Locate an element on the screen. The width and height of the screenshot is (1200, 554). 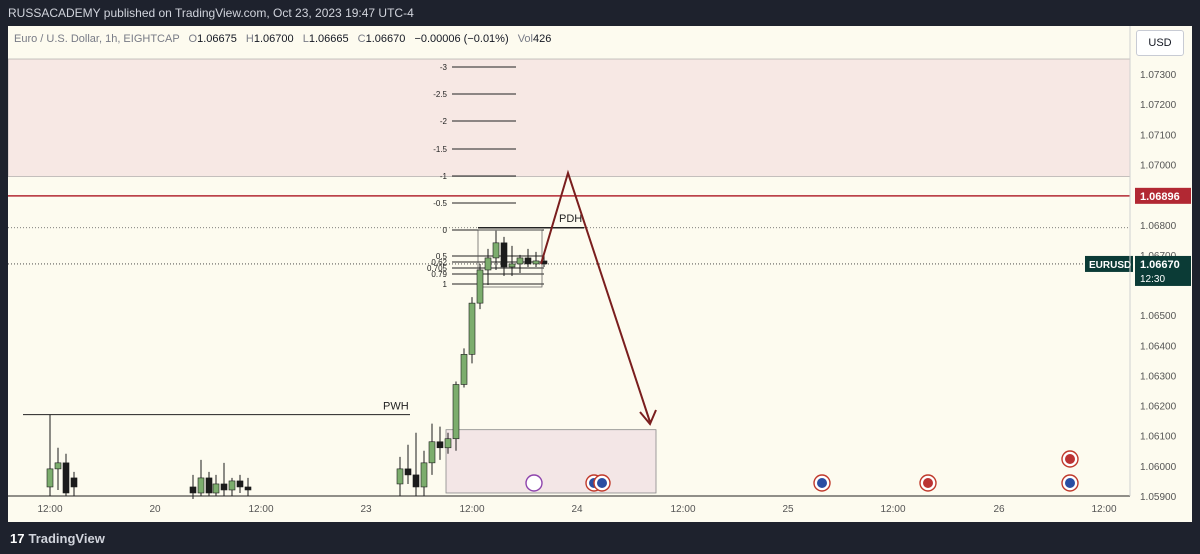
y-tick-label: 1.06800 is located at coordinates (1158, 226).